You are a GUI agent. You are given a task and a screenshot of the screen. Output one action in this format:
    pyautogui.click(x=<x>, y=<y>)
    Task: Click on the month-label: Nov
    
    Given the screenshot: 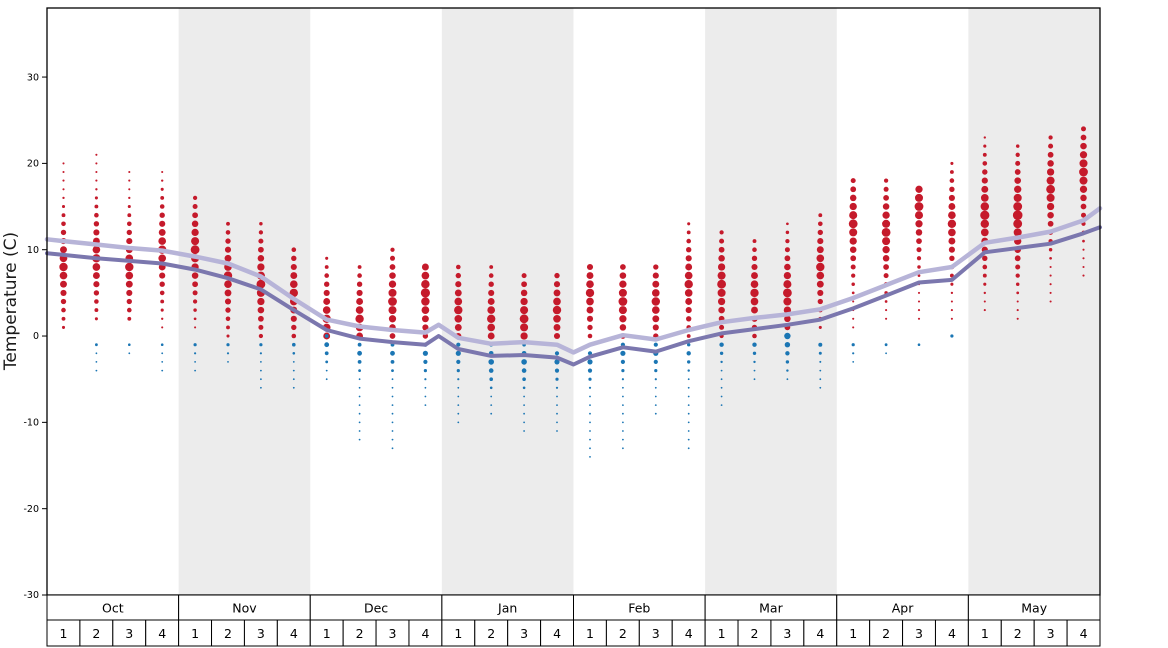 What is the action you would take?
    pyautogui.click(x=244, y=608)
    